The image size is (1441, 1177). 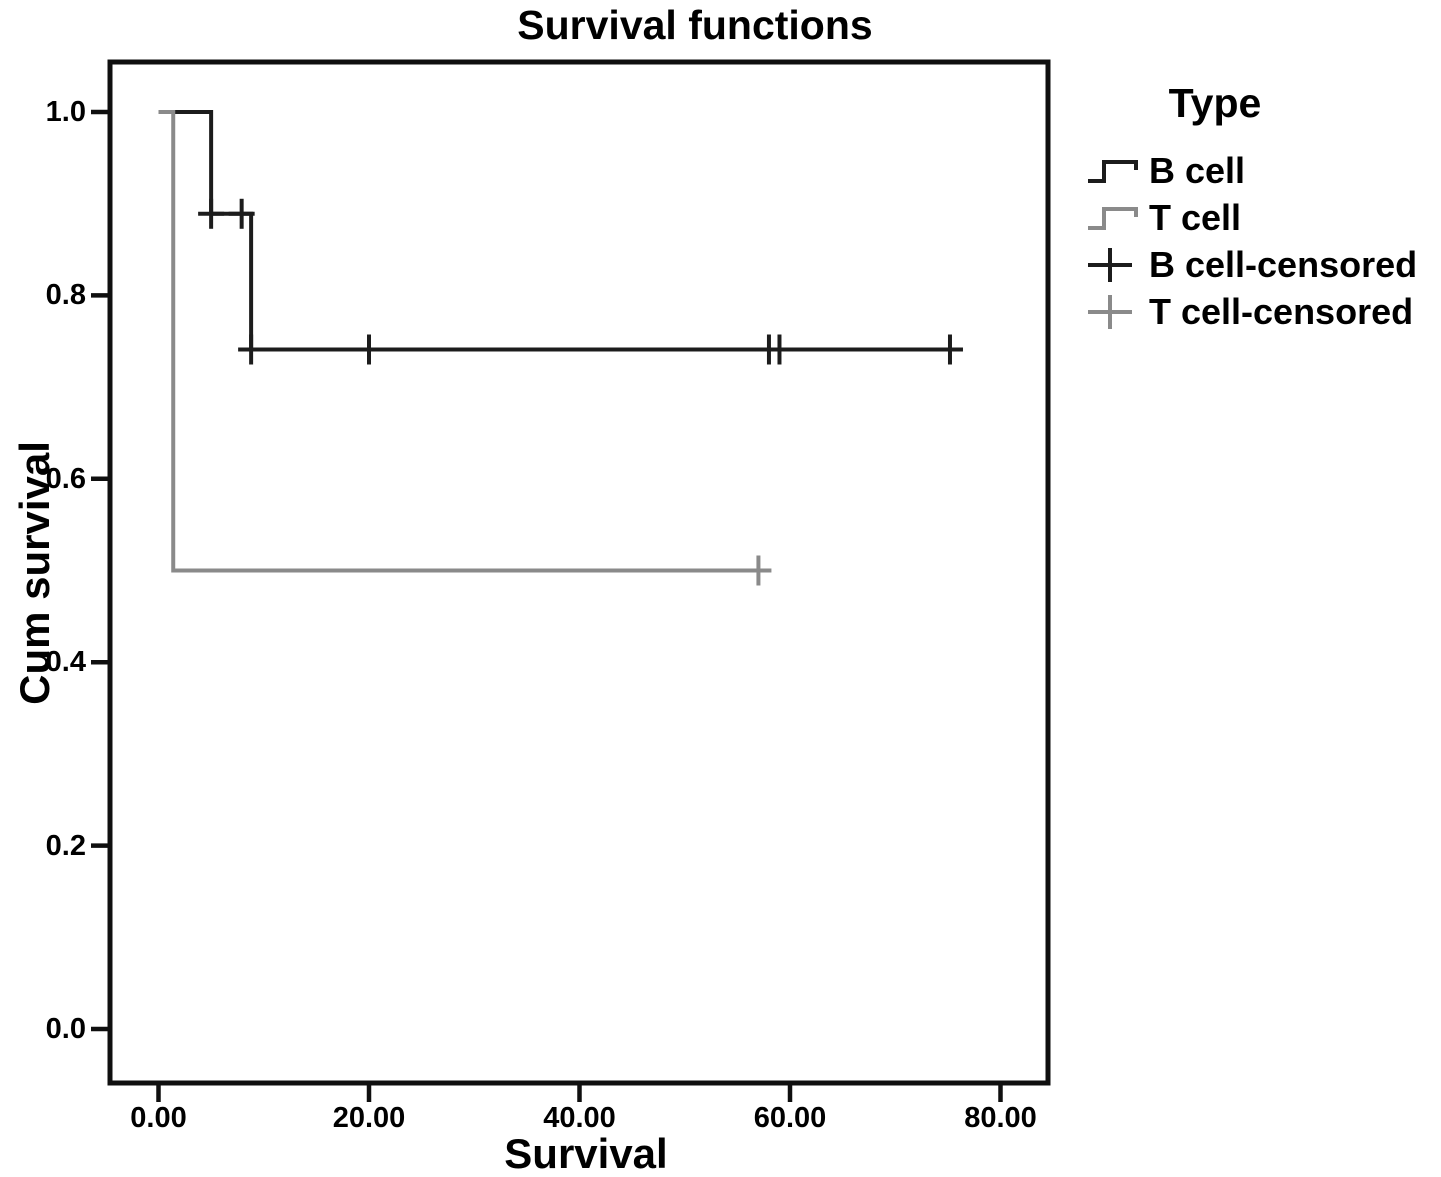 I want to click on x-axis-title: Survival, so click(x=586, y=1153).